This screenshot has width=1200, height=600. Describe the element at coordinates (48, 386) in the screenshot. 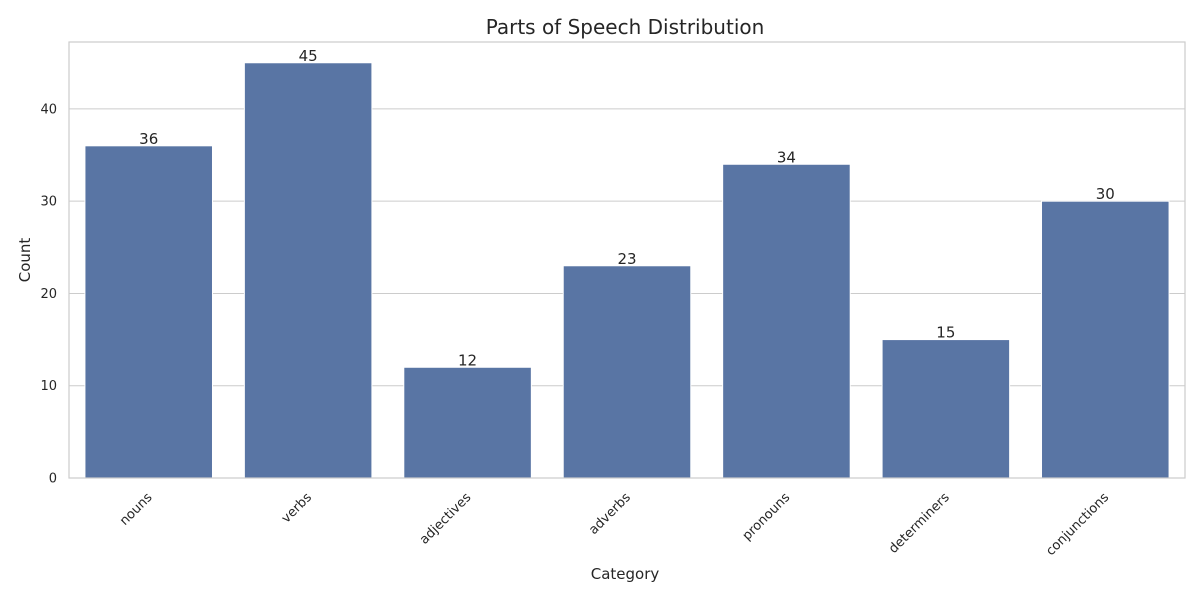

I see `y-tick-label: 10` at that location.